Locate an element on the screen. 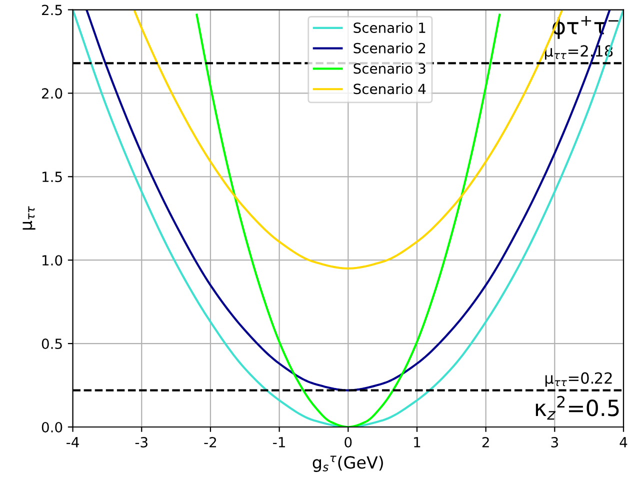  legend-label: Scenario 2 is located at coordinates (390, 48).